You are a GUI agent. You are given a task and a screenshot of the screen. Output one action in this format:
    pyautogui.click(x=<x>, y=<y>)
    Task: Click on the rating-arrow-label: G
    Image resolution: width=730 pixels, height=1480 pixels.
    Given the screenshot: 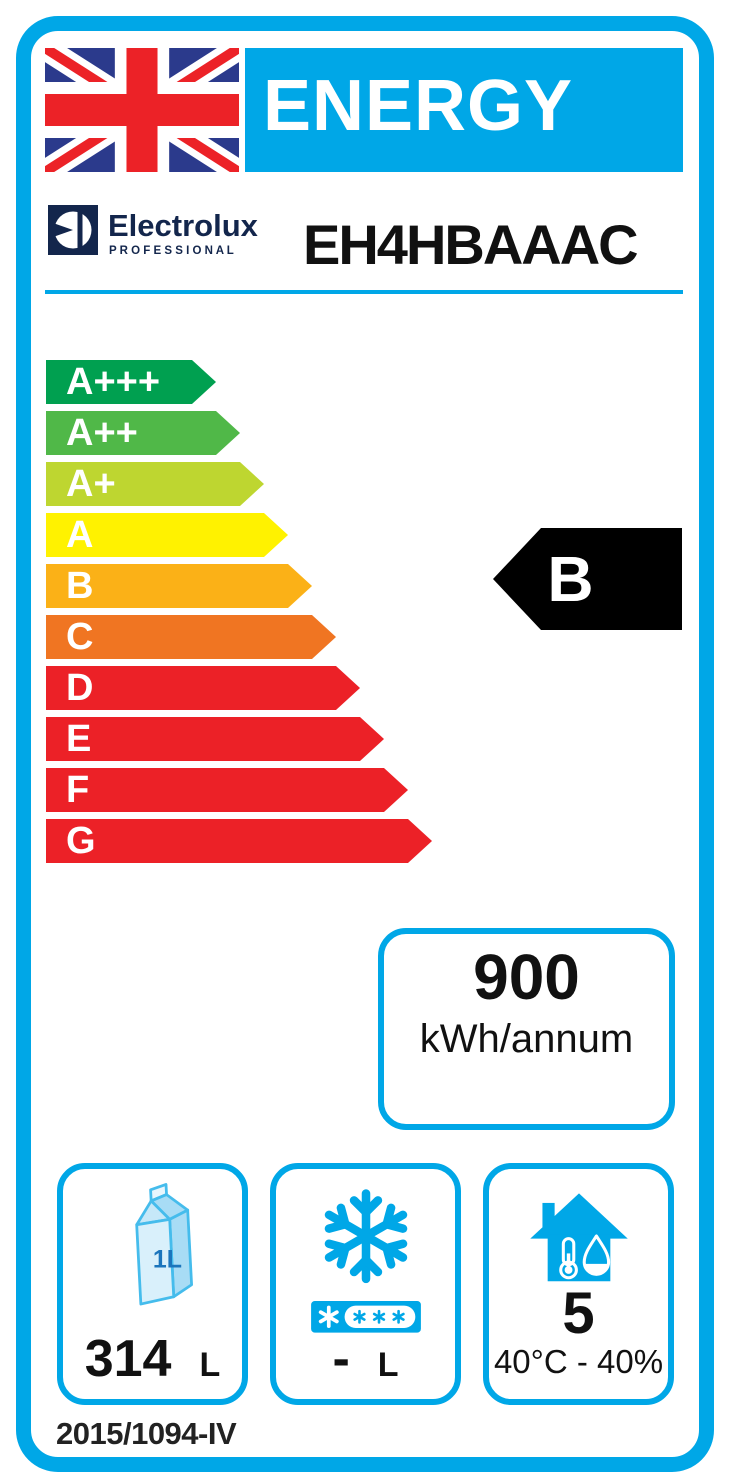 What is the action you would take?
    pyautogui.click(x=81, y=841)
    